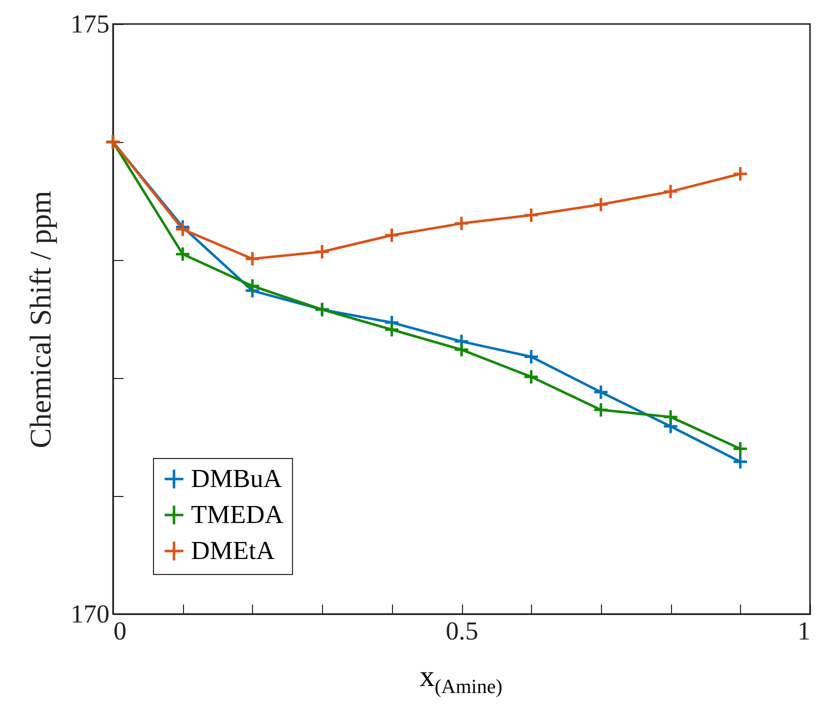 This screenshot has width=822, height=727. What do you see at coordinates (233, 550) in the screenshot?
I see `legend-label: DMEtA` at bounding box center [233, 550].